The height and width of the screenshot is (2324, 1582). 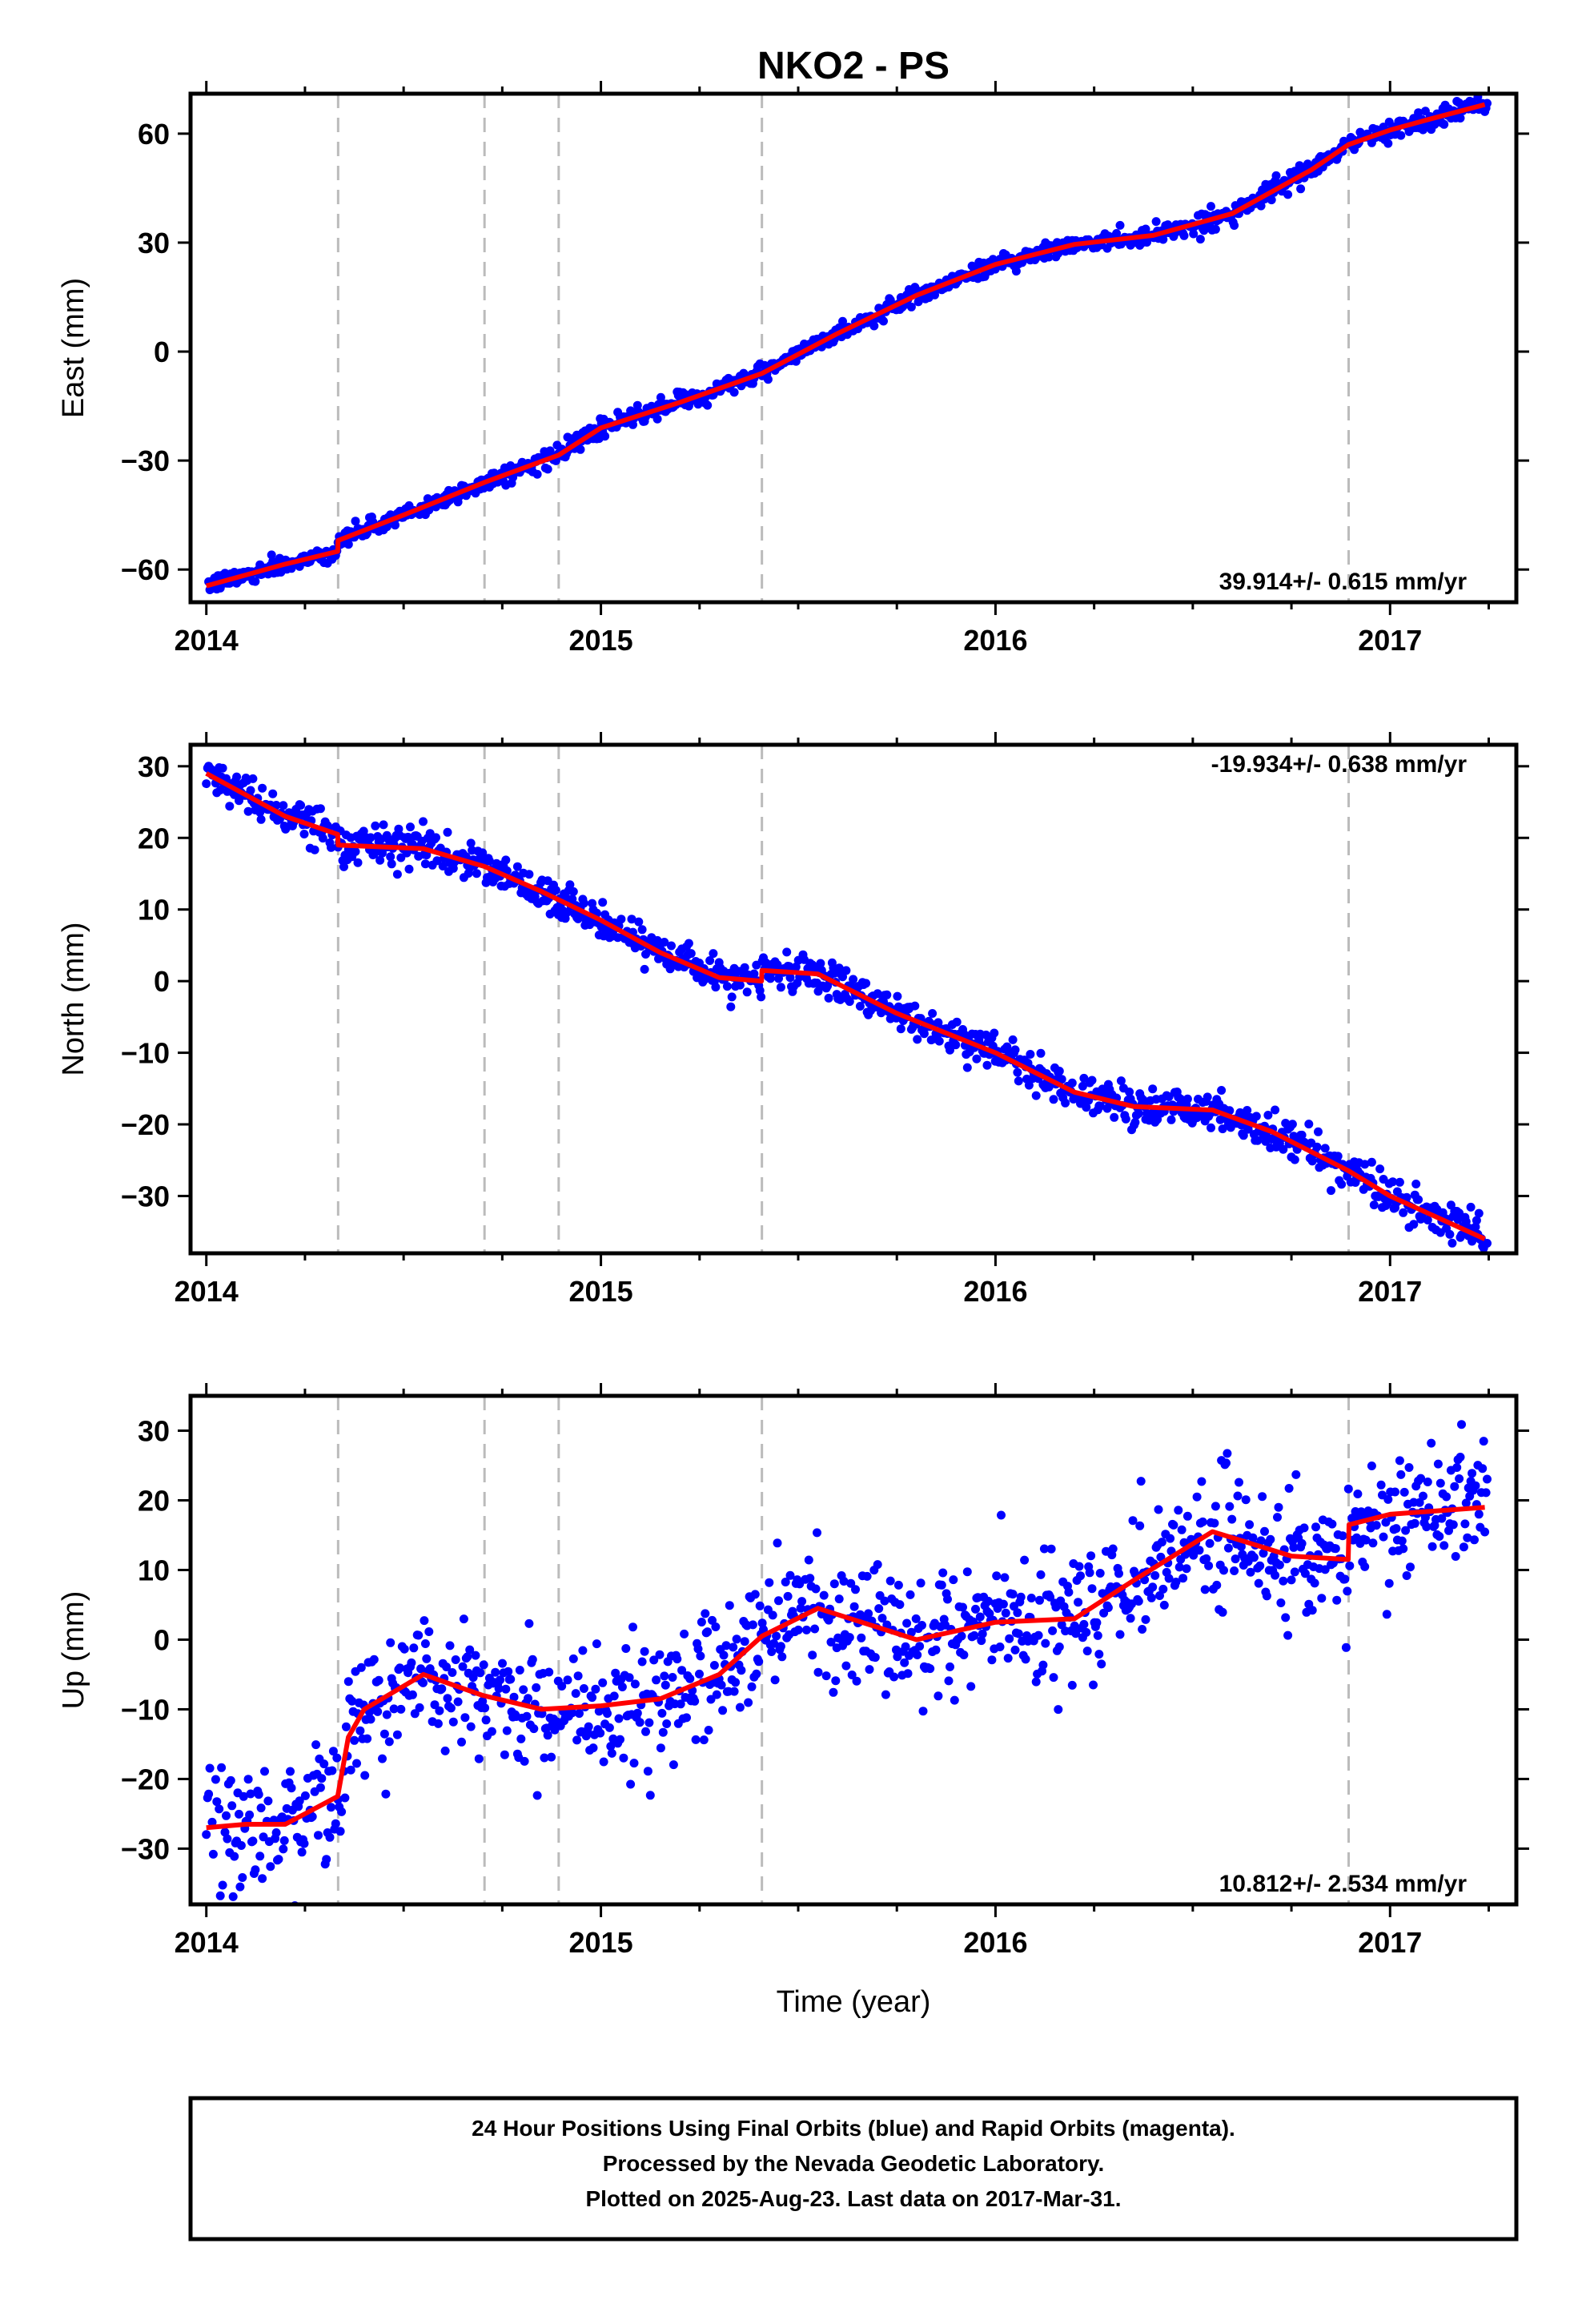 What do you see at coordinates (154, 1500) in the screenshot?
I see `up-y-tick-label: 20` at bounding box center [154, 1500].